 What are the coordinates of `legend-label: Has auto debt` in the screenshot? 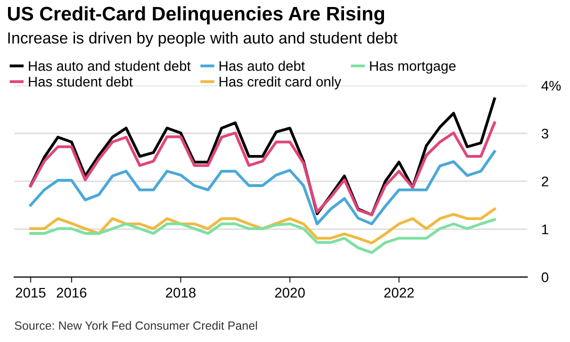 It's located at (262, 65).